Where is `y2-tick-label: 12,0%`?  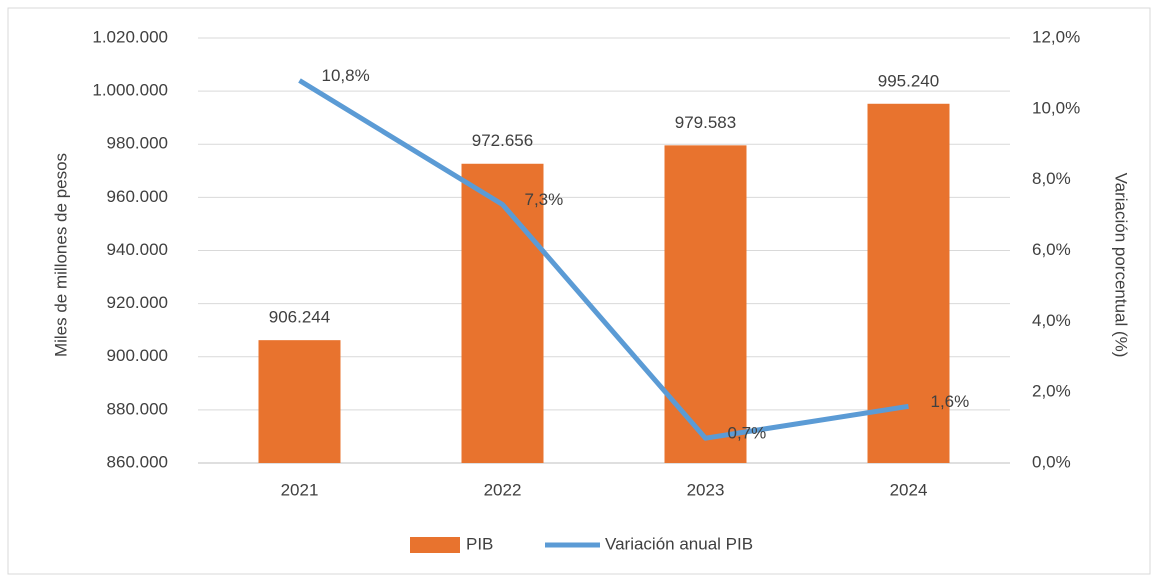 y2-tick-label: 12,0% is located at coordinates (1056, 36).